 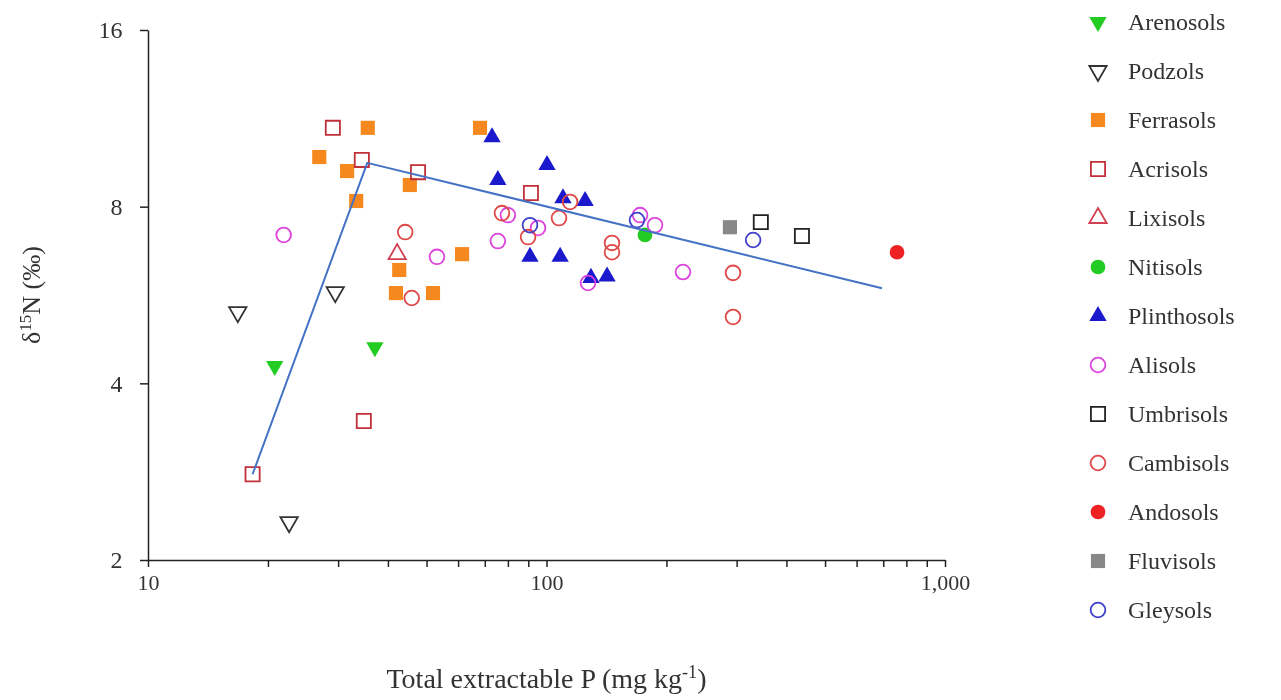 What do you see at coordinates (116, 560) in the screenshot?
I see `y-tick-label: 2` at bounding box center [116, 560].